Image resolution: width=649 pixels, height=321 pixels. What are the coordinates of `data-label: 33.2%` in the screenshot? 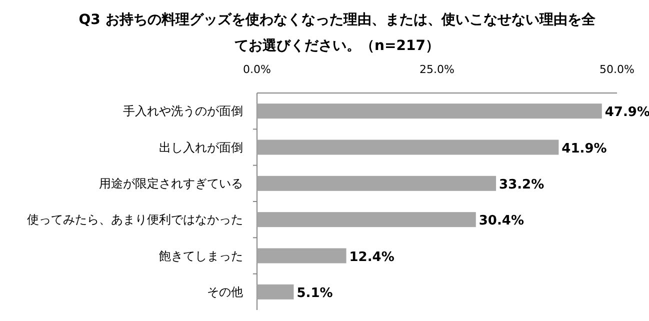 It's located at (521, 184).